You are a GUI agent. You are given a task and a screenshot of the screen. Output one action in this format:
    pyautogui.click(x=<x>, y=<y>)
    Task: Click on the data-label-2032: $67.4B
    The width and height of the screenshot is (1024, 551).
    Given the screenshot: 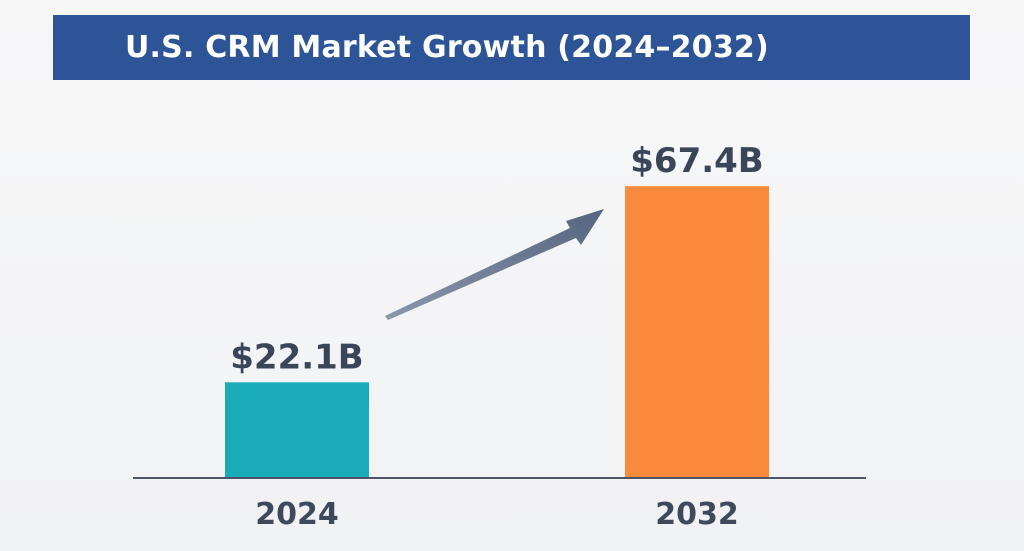 What is the action you would take?
    pyautogui.click(x=696, y=161)
    